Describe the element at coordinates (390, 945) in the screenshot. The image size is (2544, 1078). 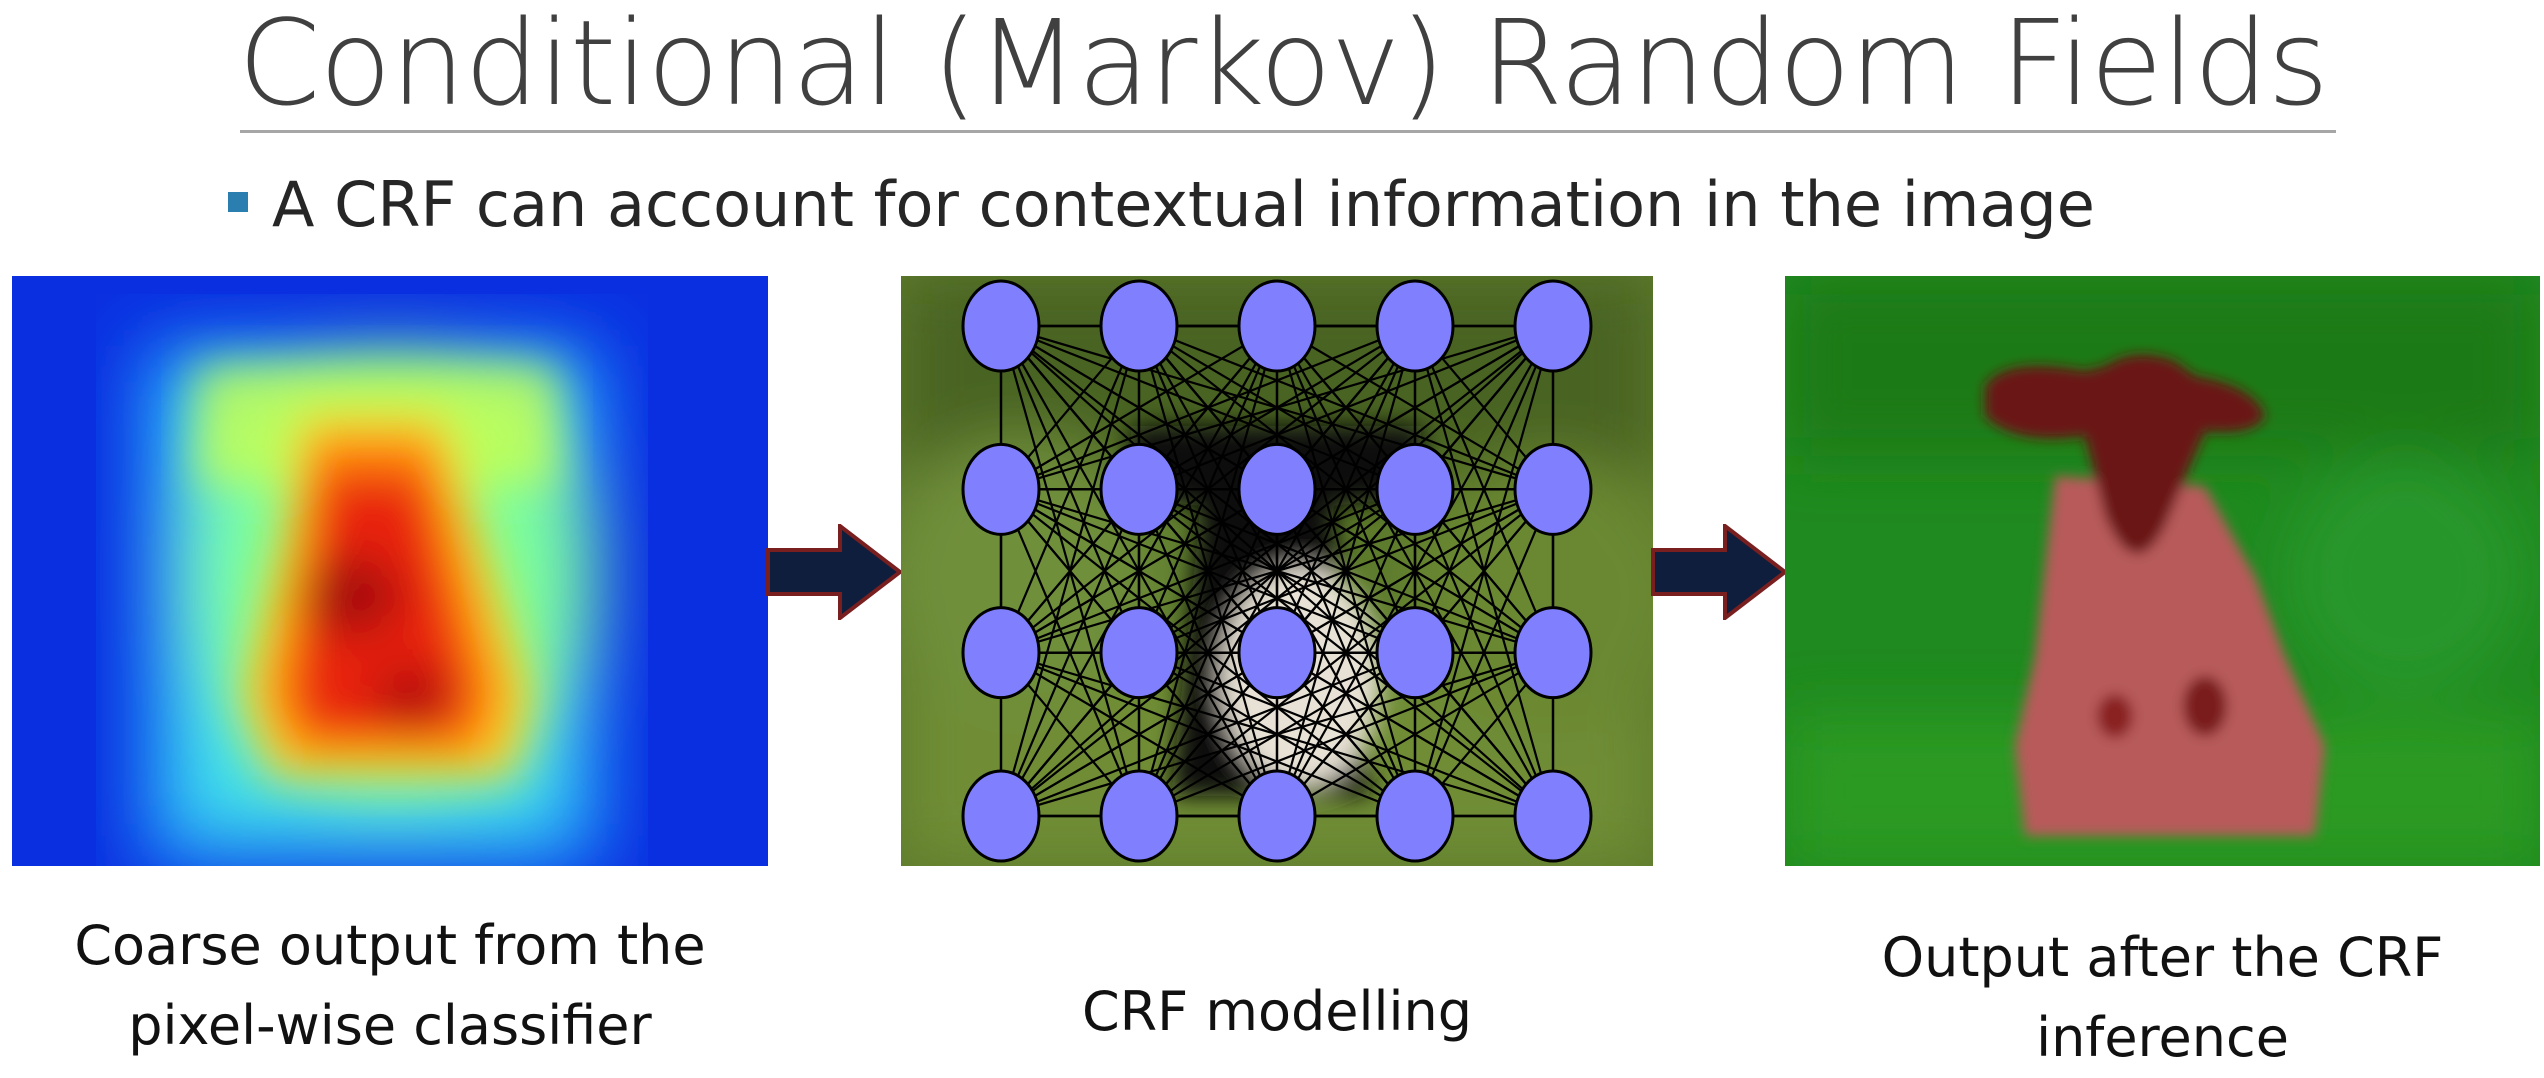
I see `caption-coarse-line1: Coarse output from the` at that location.